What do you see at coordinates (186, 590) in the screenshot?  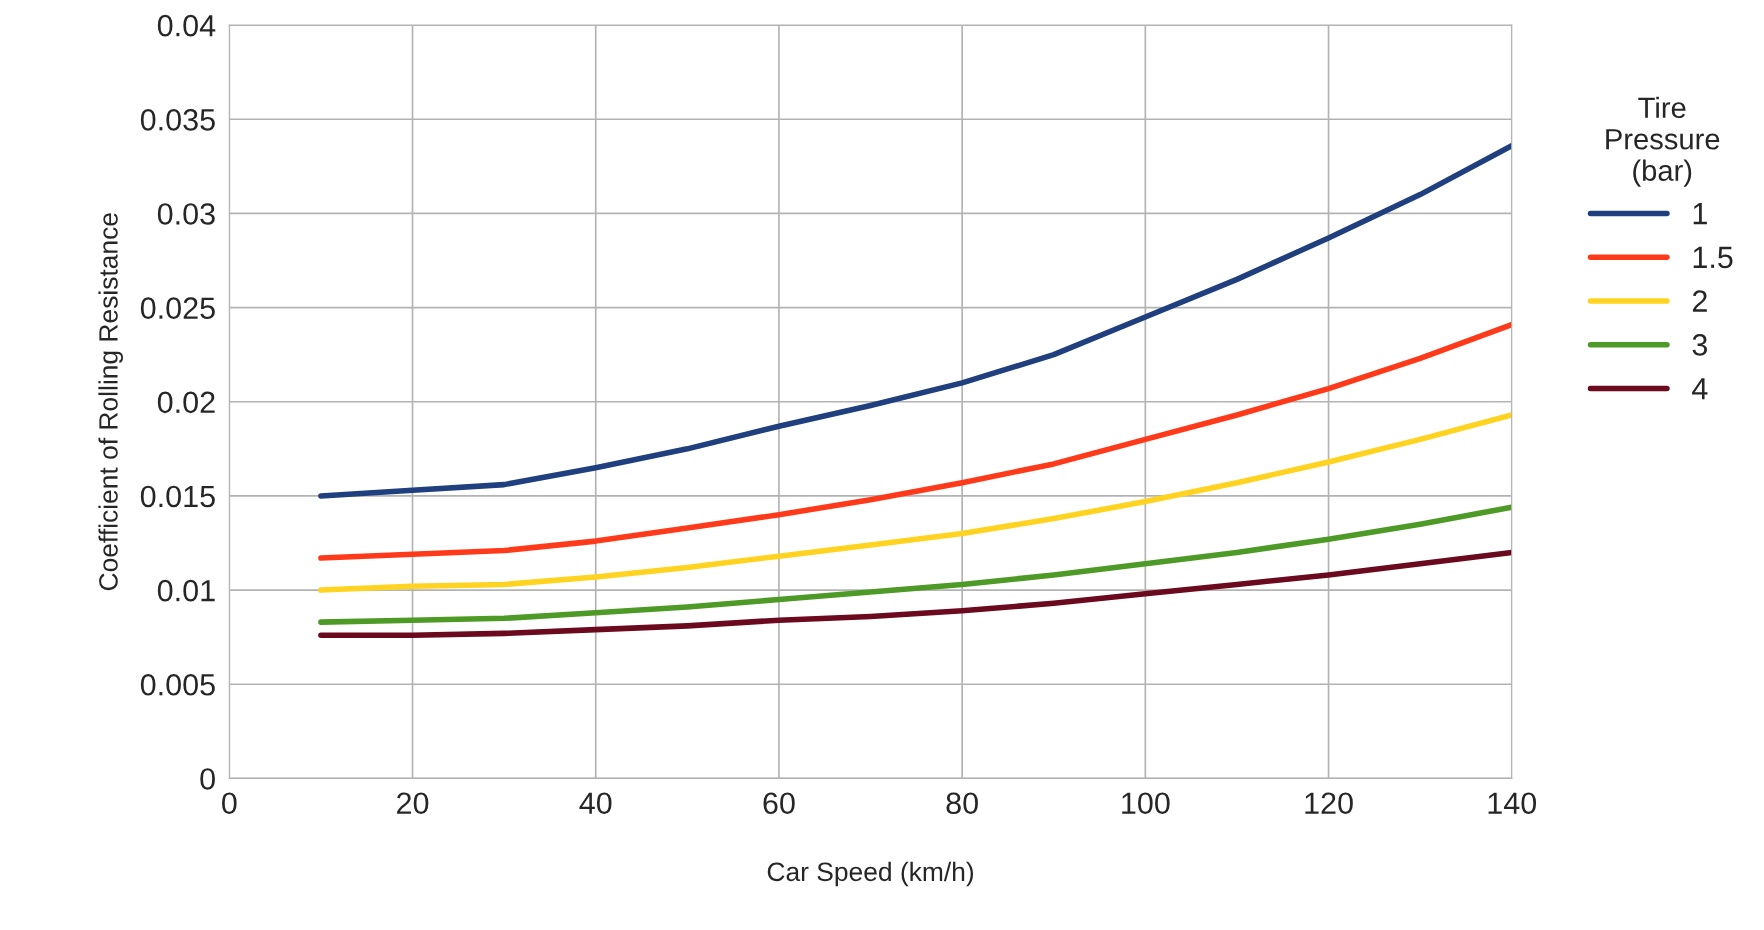 I see `y-tick-label: 0.01` at bounding box center [186, 590].